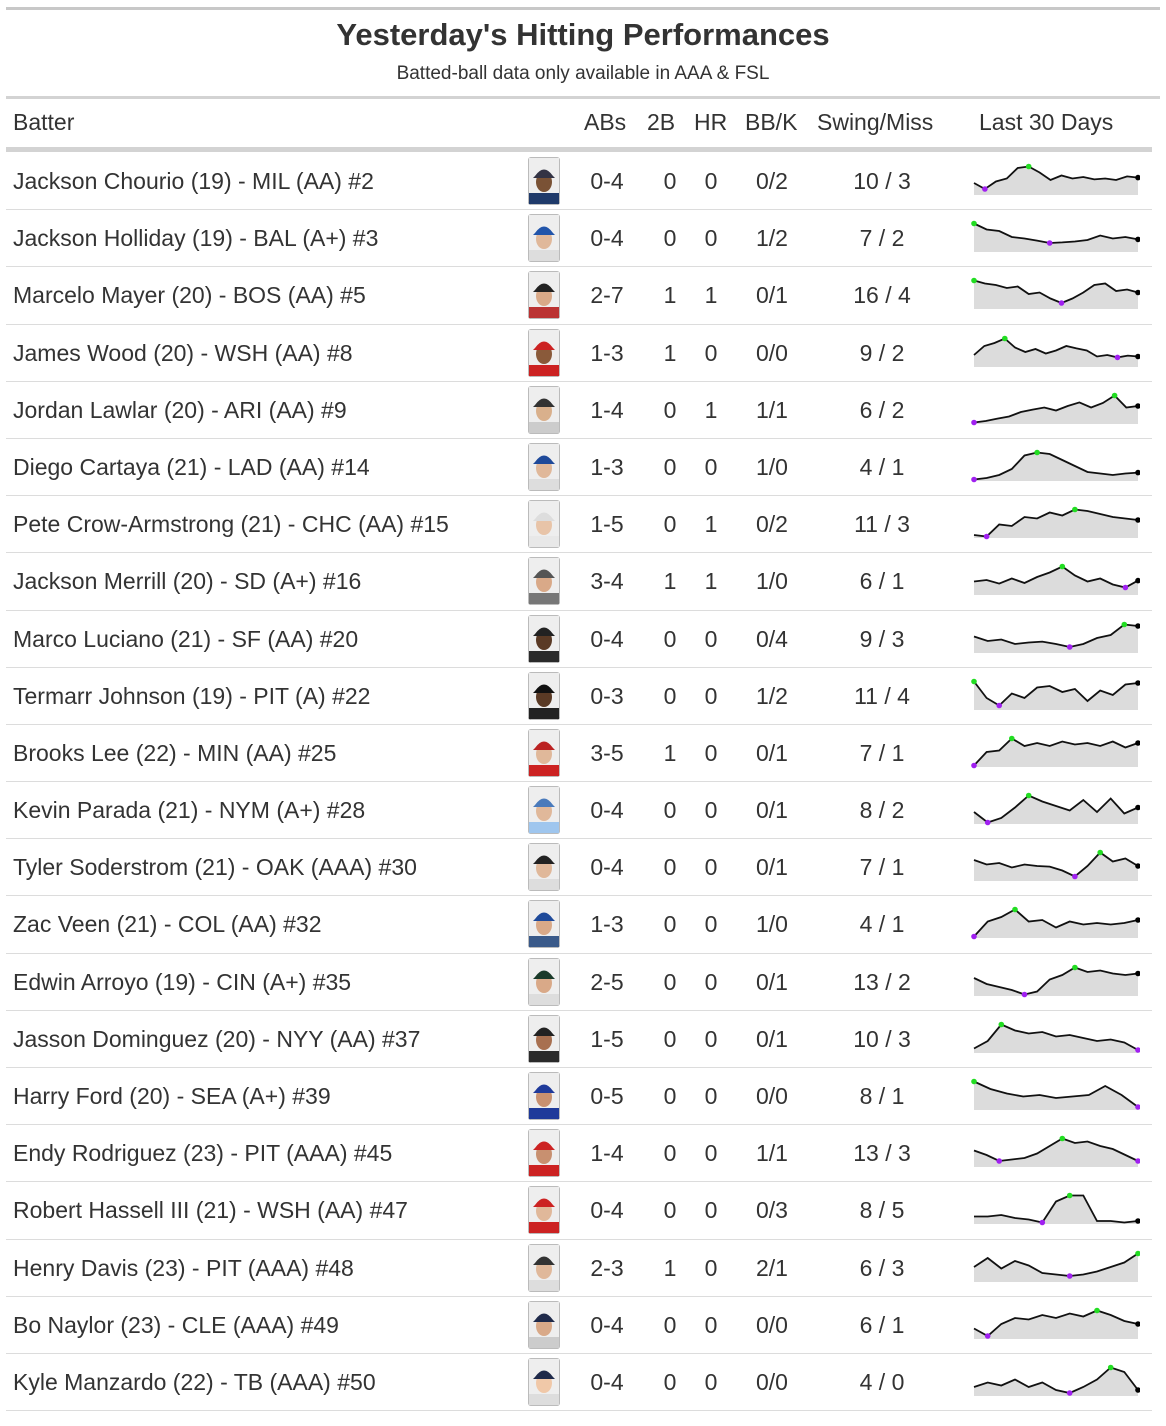 The image size is (1166, 1426). Describe the element at coordinates (189, 810) in the screenshot. I see `batter-name: Kevin Parada (21) - NYM (A+) #28` at that location.